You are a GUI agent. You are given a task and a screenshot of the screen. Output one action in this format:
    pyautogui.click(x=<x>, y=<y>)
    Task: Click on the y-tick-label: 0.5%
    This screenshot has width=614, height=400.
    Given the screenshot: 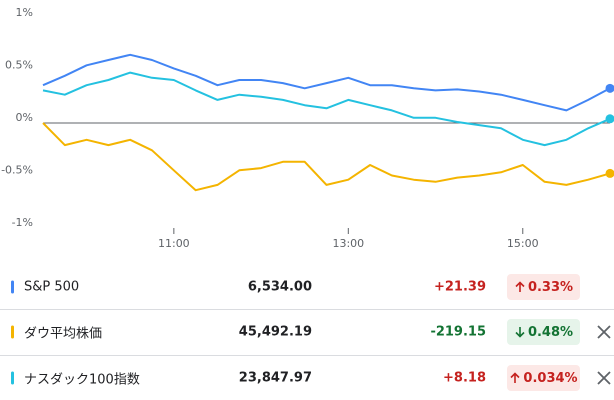 What is the action you would take?
    pyautogui.click(x=19, y=65)
    